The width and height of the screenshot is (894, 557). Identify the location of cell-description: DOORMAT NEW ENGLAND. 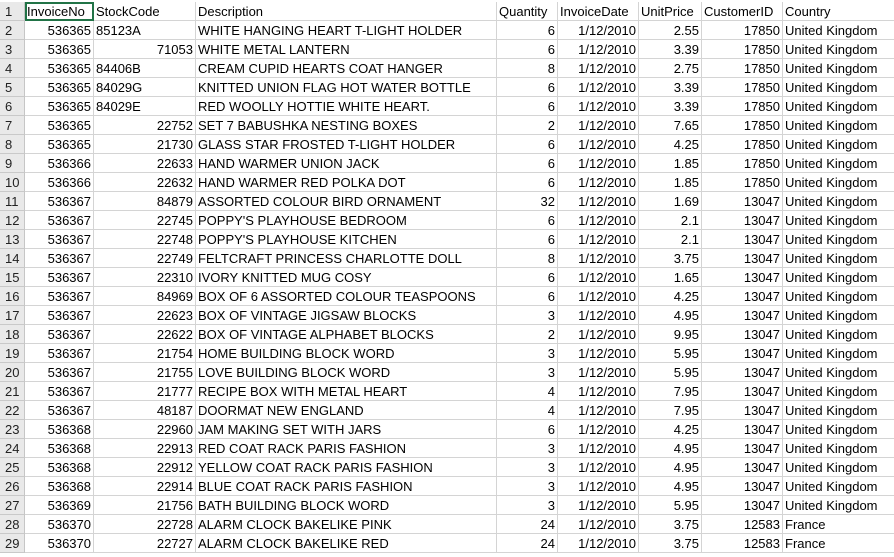
(346, 410).